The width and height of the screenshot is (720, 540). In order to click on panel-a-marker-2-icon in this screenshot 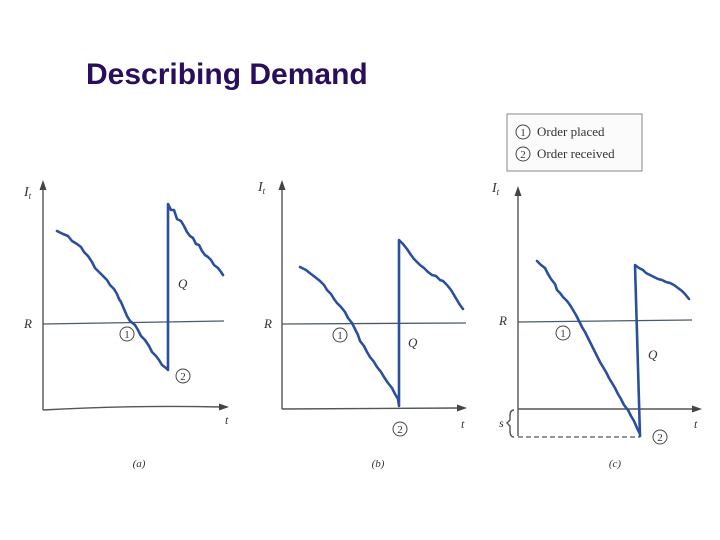, I will do `click(183, 376)`.